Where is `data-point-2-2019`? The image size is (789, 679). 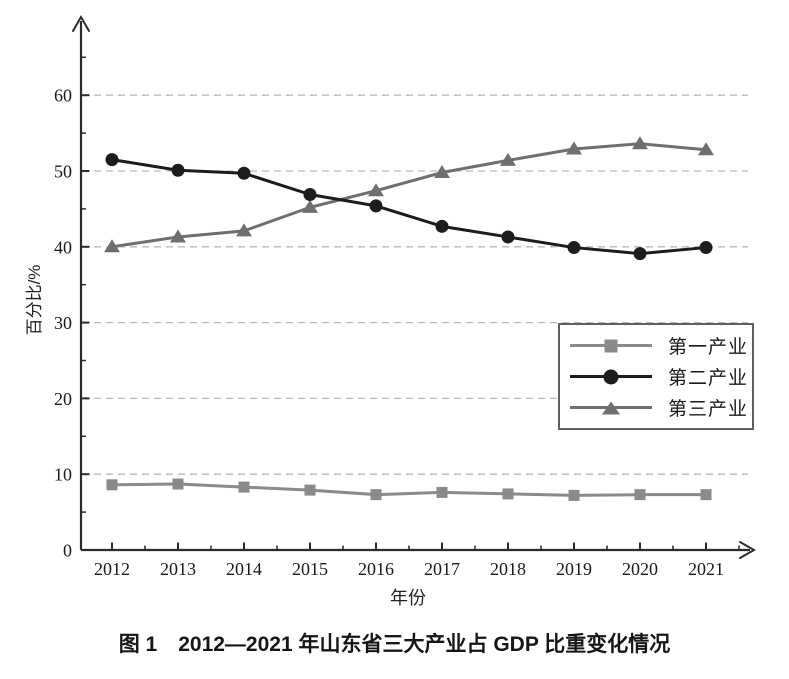
data-point-2-2019 is located at coordinates (574, 148).